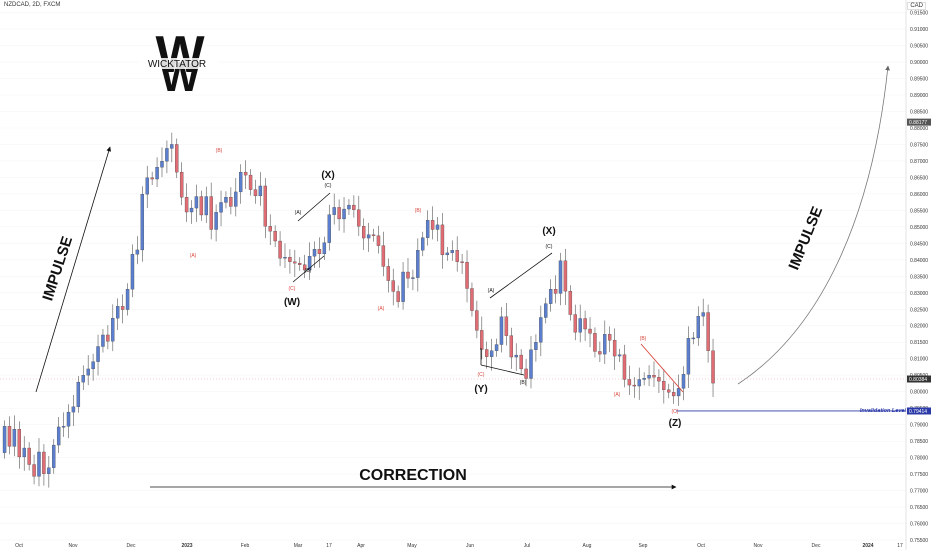 This screenshot has height=555, width=932. Describe the element at coordinates (32, 5) in the screenshot. I see `symbol-info: NZDCAD, 2D, FXCM` at that location.